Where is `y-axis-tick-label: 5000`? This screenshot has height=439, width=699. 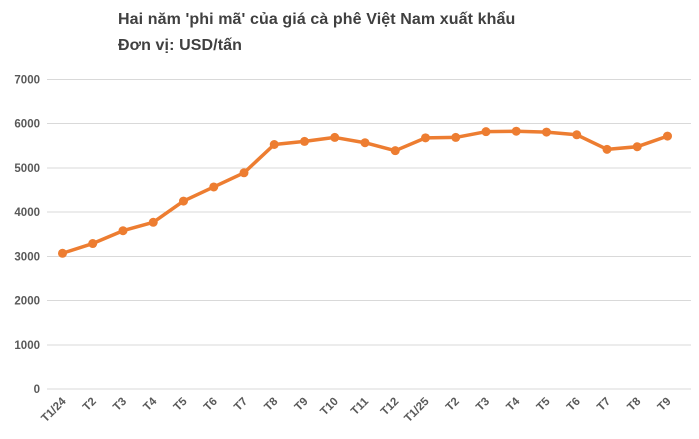
y-axis-tick-label: 5000 is located at coordinates (27, 169).